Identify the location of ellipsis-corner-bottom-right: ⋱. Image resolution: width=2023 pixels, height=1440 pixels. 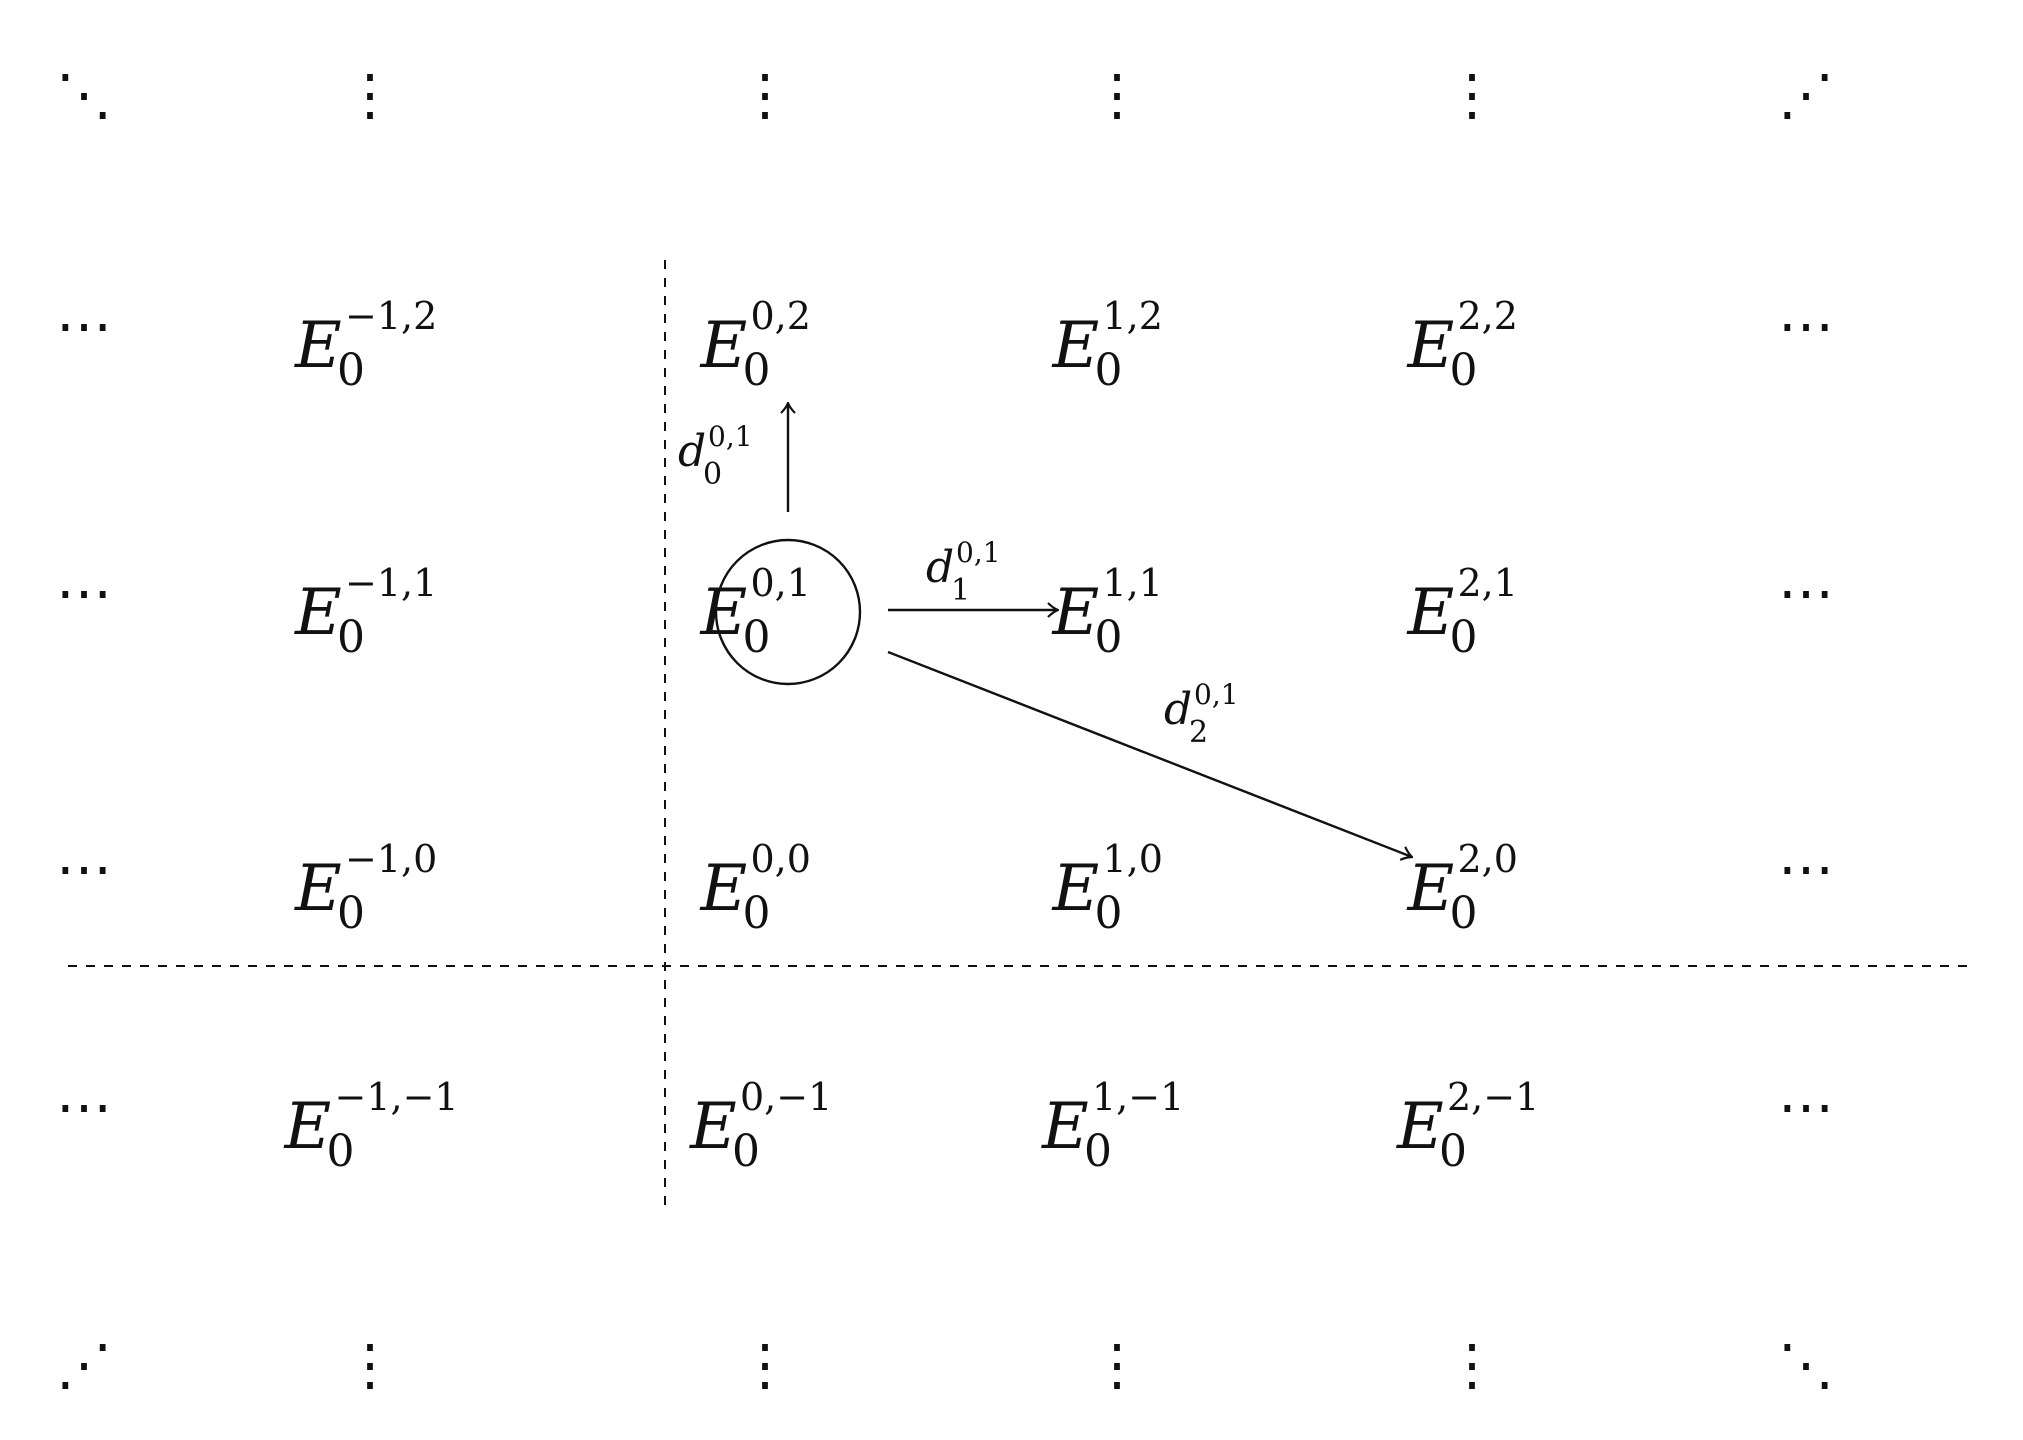
(1806, 1365).